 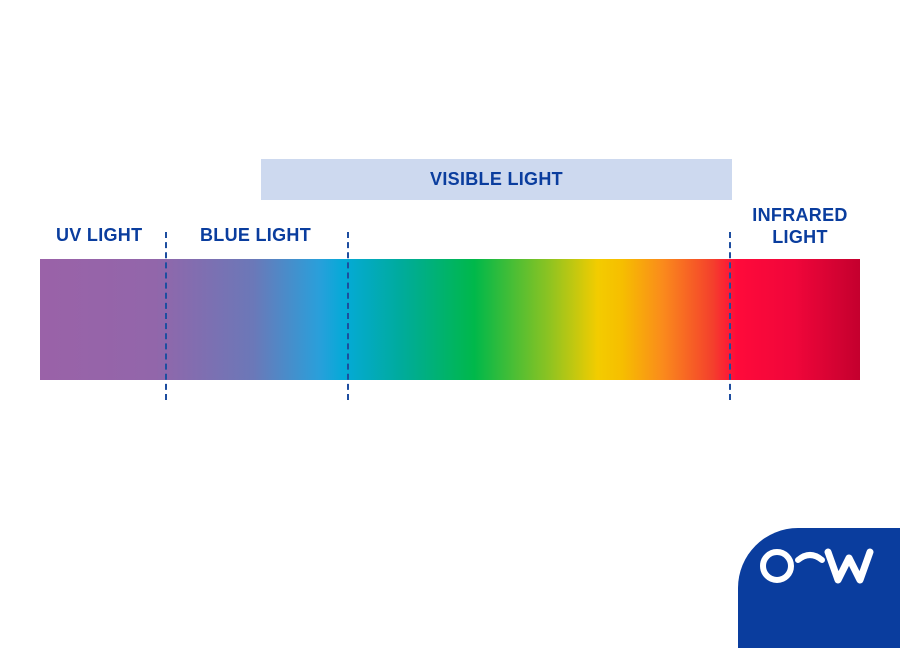 I want to click on visible-light-label: VISIBLE LIGHT, so click(x=496, y=179).